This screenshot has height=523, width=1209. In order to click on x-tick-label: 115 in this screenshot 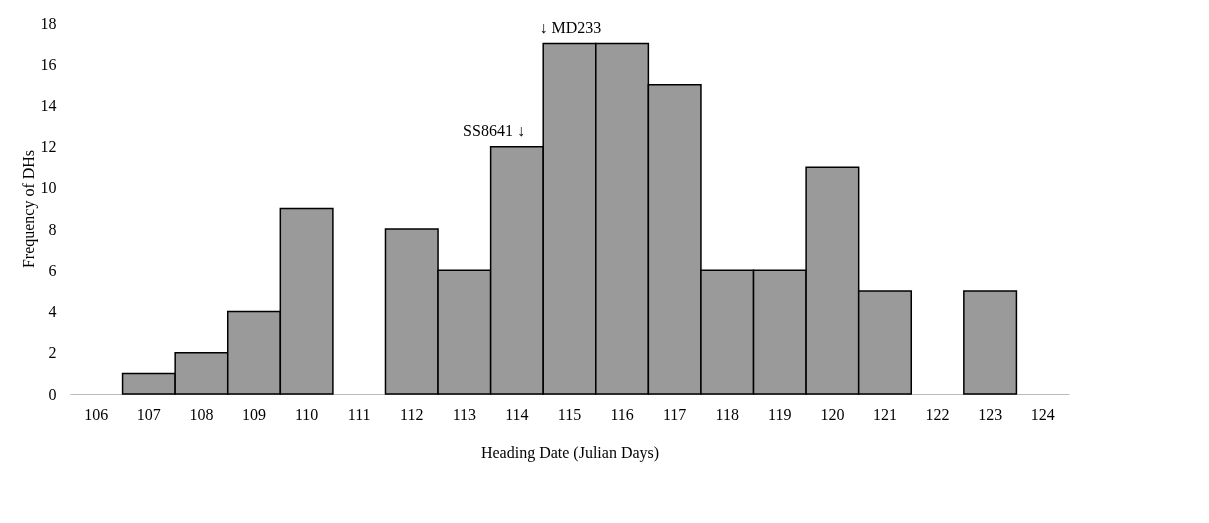, I will do `click(569, 414)`.